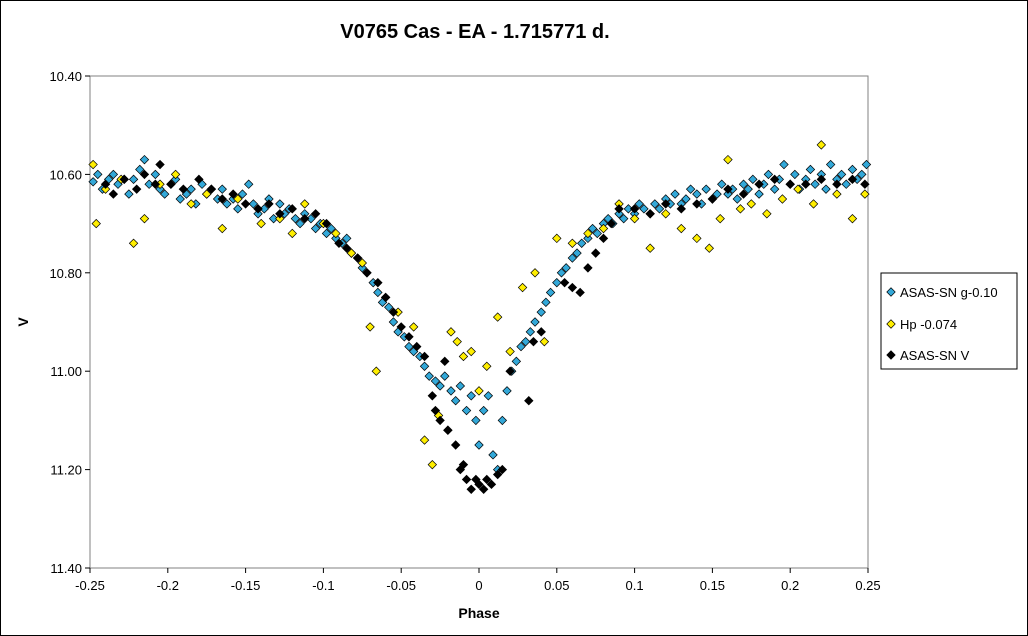 The width and height of the screenshot is (1028, 636). Describe the element at coordinates (478, 613) in the screenshot. I see `x-axis-title: Phase` at that location.